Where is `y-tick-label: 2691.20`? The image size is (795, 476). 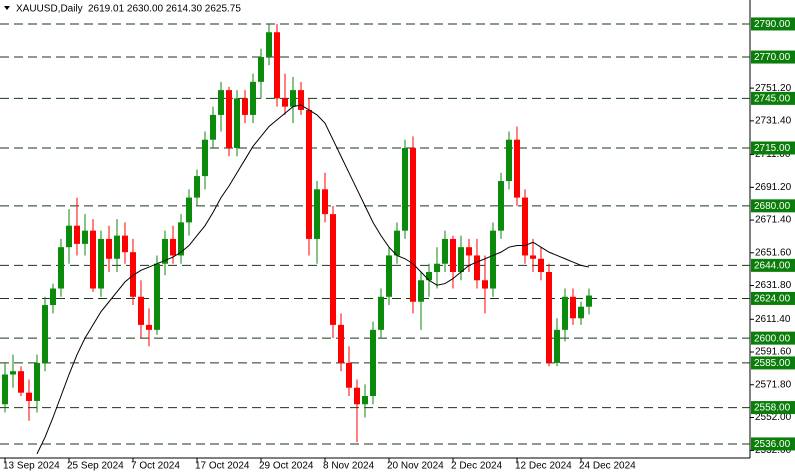
y-tick-label: 2691.20 is located at coordinates (773, 187).